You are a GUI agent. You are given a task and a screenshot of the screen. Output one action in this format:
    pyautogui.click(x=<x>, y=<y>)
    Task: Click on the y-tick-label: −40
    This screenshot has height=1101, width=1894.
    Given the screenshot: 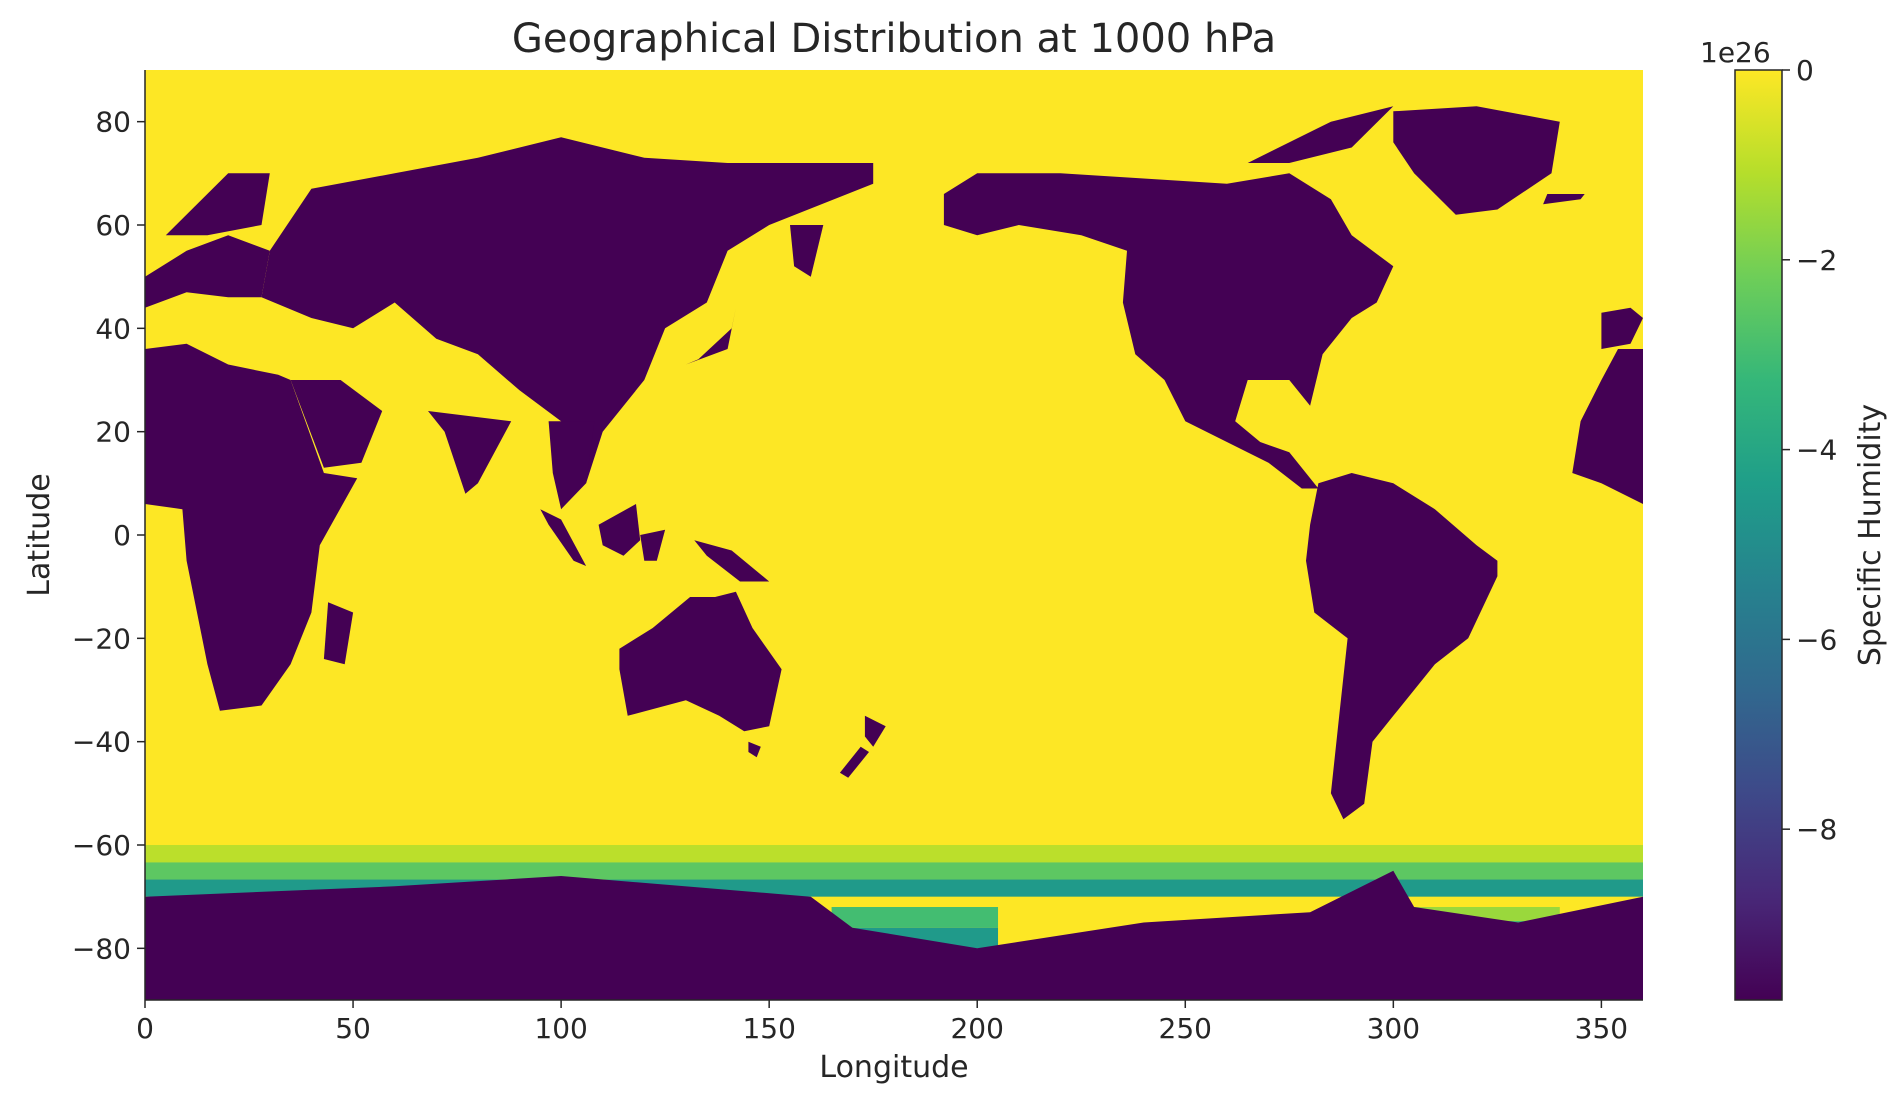 What is the action you would take?
    pyautogui.click(x=101, y=742)
    